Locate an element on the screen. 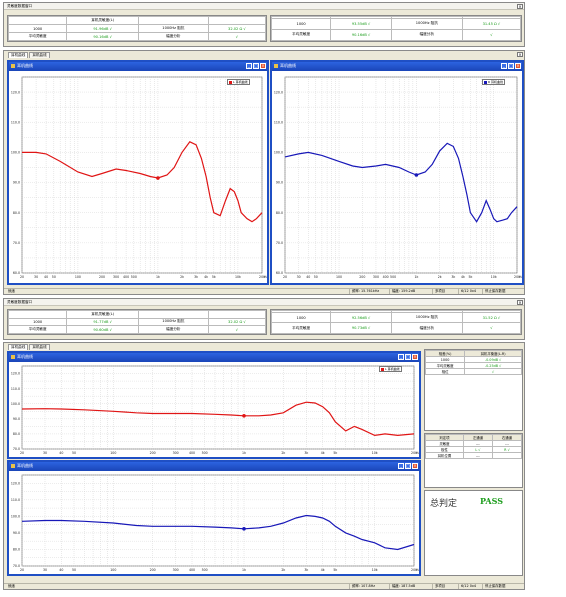  x-tick-label: 500 is located at coordinates (393, 277).